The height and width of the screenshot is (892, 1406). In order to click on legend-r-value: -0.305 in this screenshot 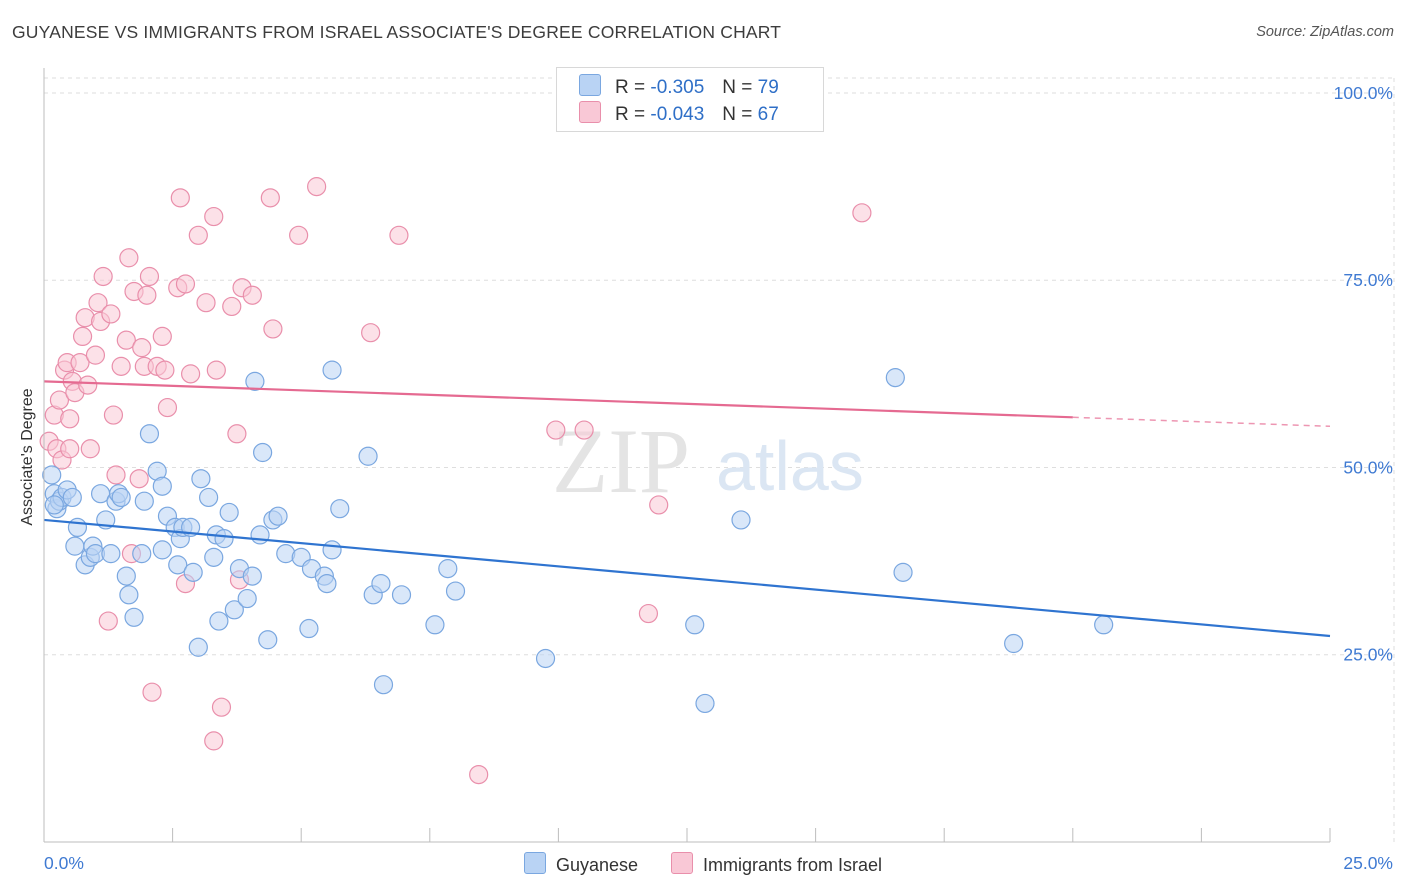, I will do `click(677, 87)`.